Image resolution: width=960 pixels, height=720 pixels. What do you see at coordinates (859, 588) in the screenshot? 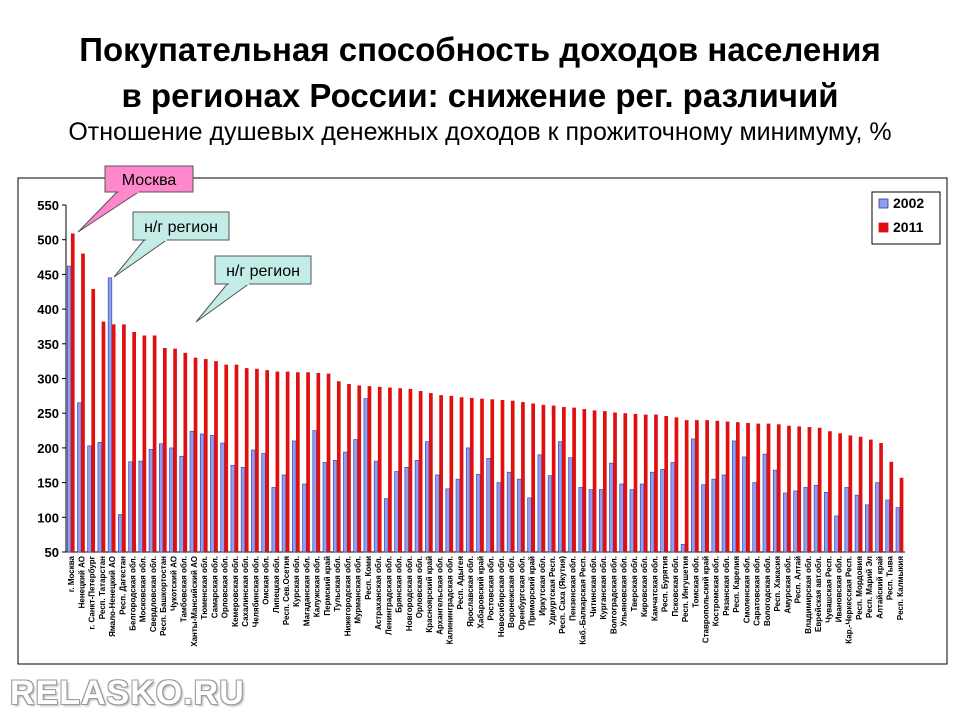
I see `x-tick-label: Респ. Мордовия` at bounding box center [859, 588].